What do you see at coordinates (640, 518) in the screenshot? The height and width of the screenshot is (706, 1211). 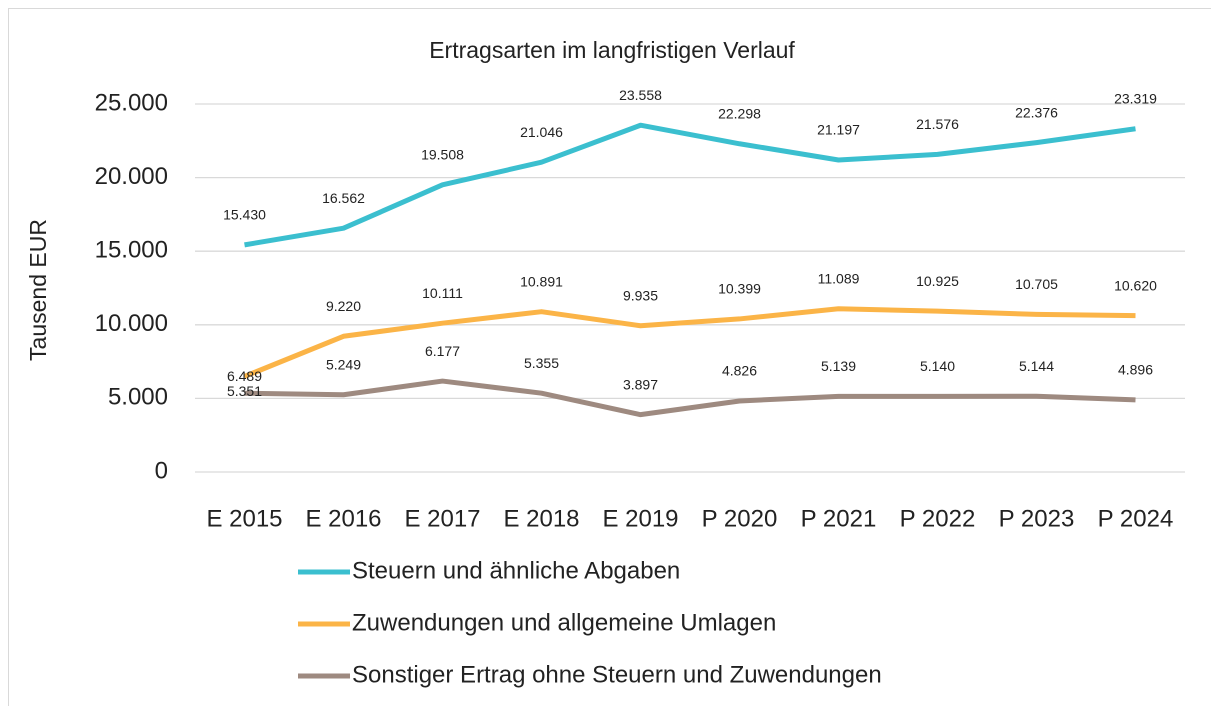 I see `x-tick-label: E 2019` at bounding box center [640, 518].